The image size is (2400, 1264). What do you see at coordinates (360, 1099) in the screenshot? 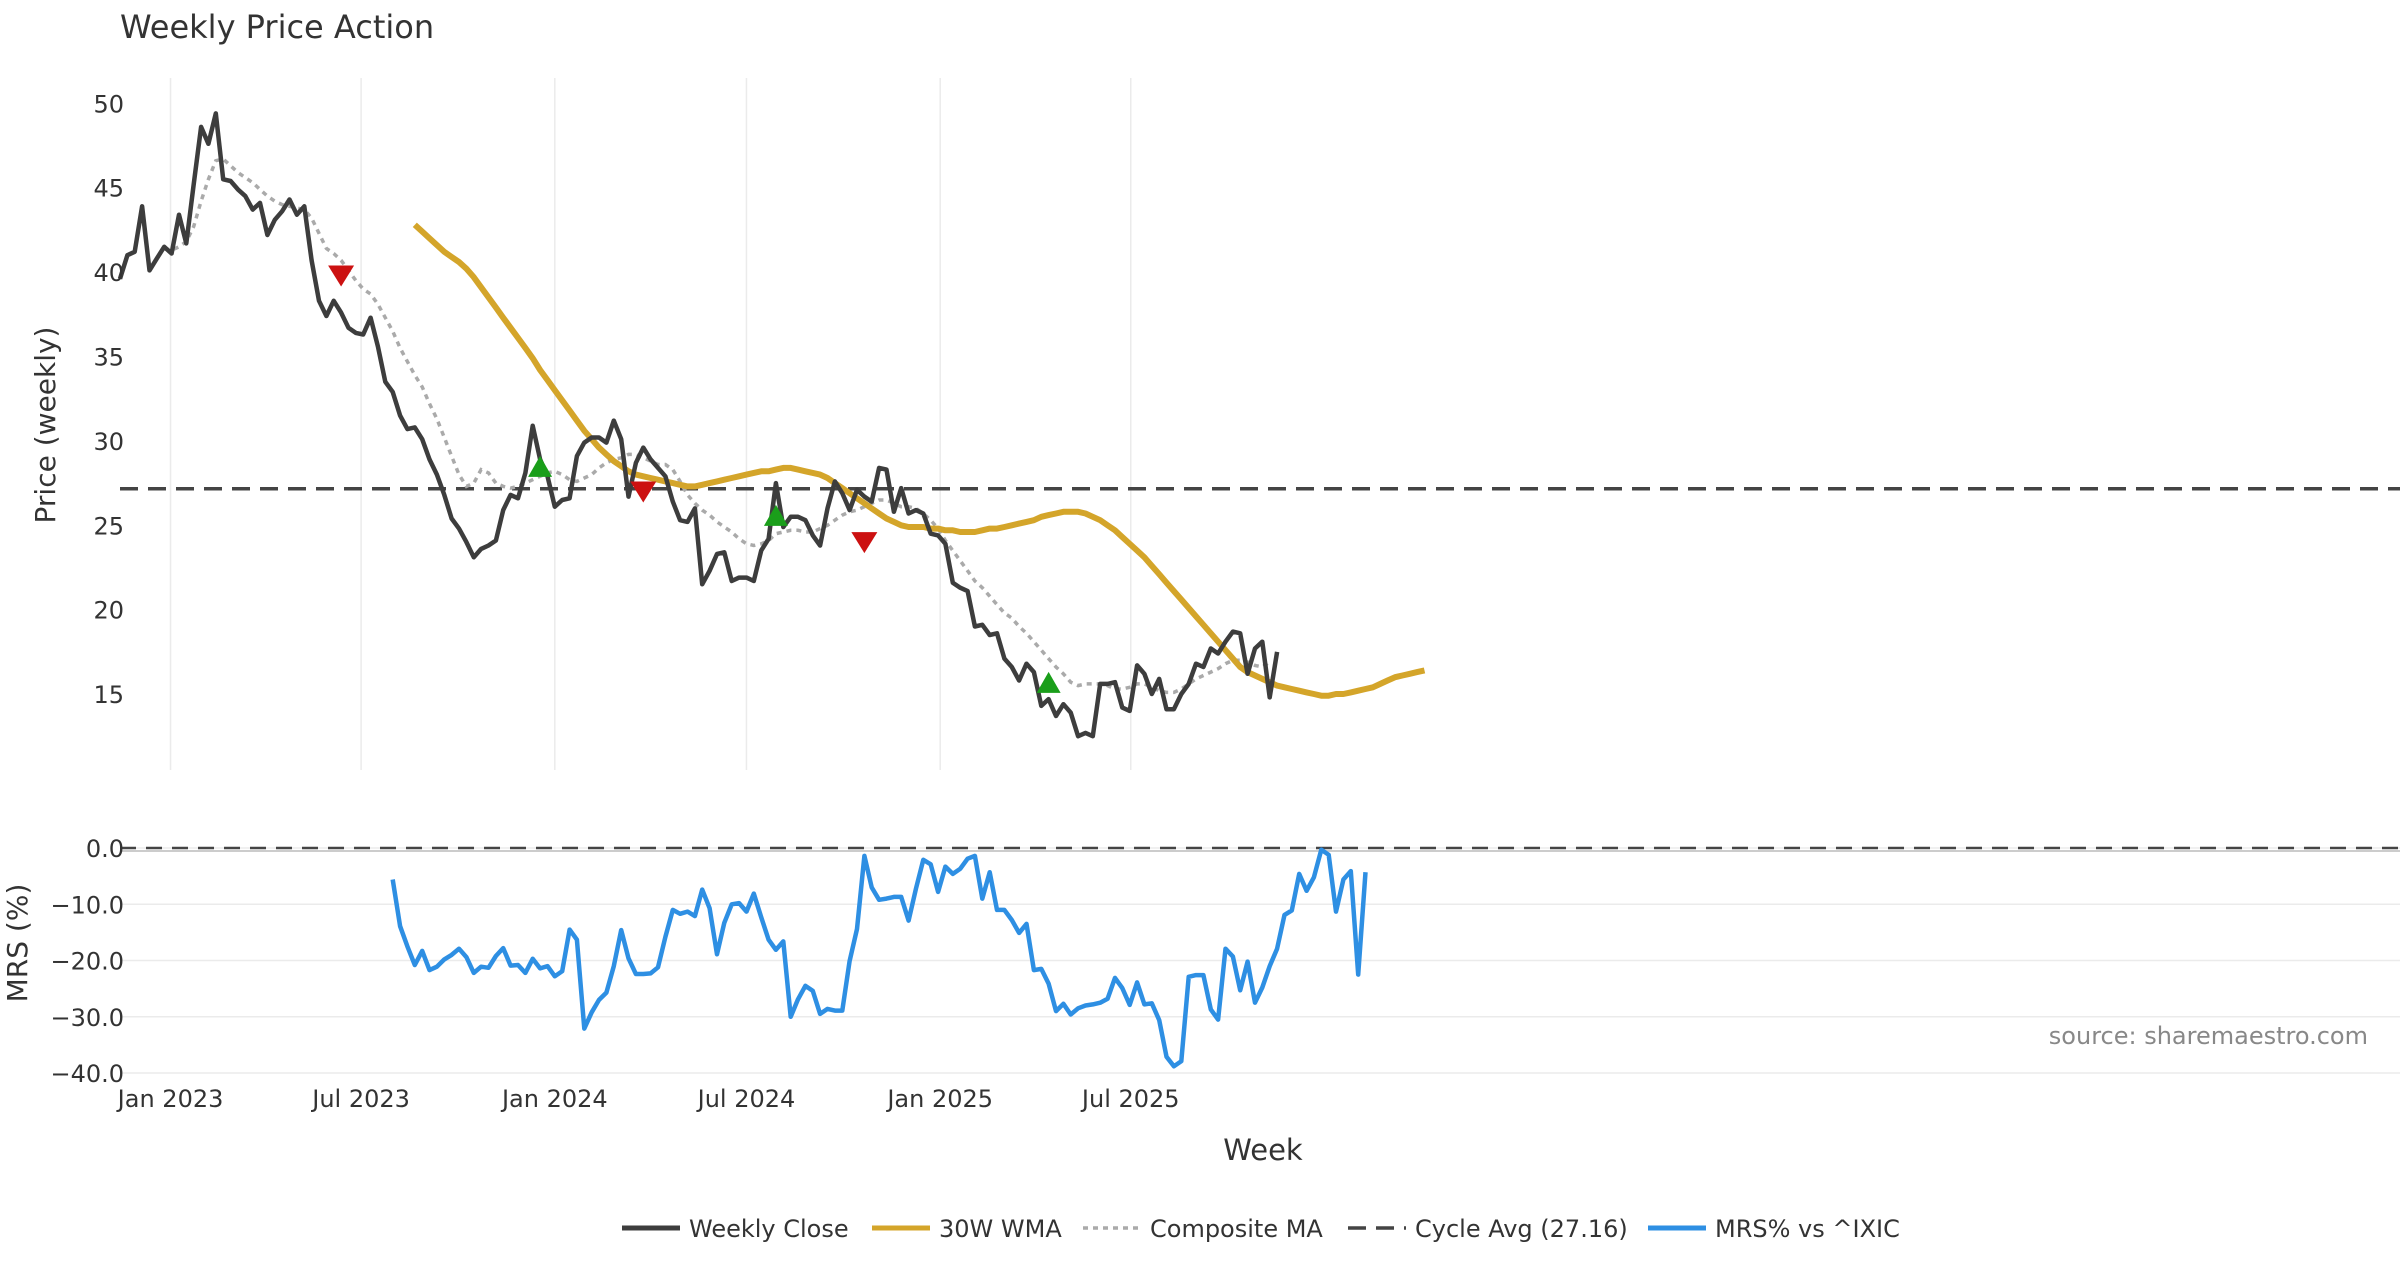
I see `x-tick-label: Jul 2023` at bounding box center [360, 1099].